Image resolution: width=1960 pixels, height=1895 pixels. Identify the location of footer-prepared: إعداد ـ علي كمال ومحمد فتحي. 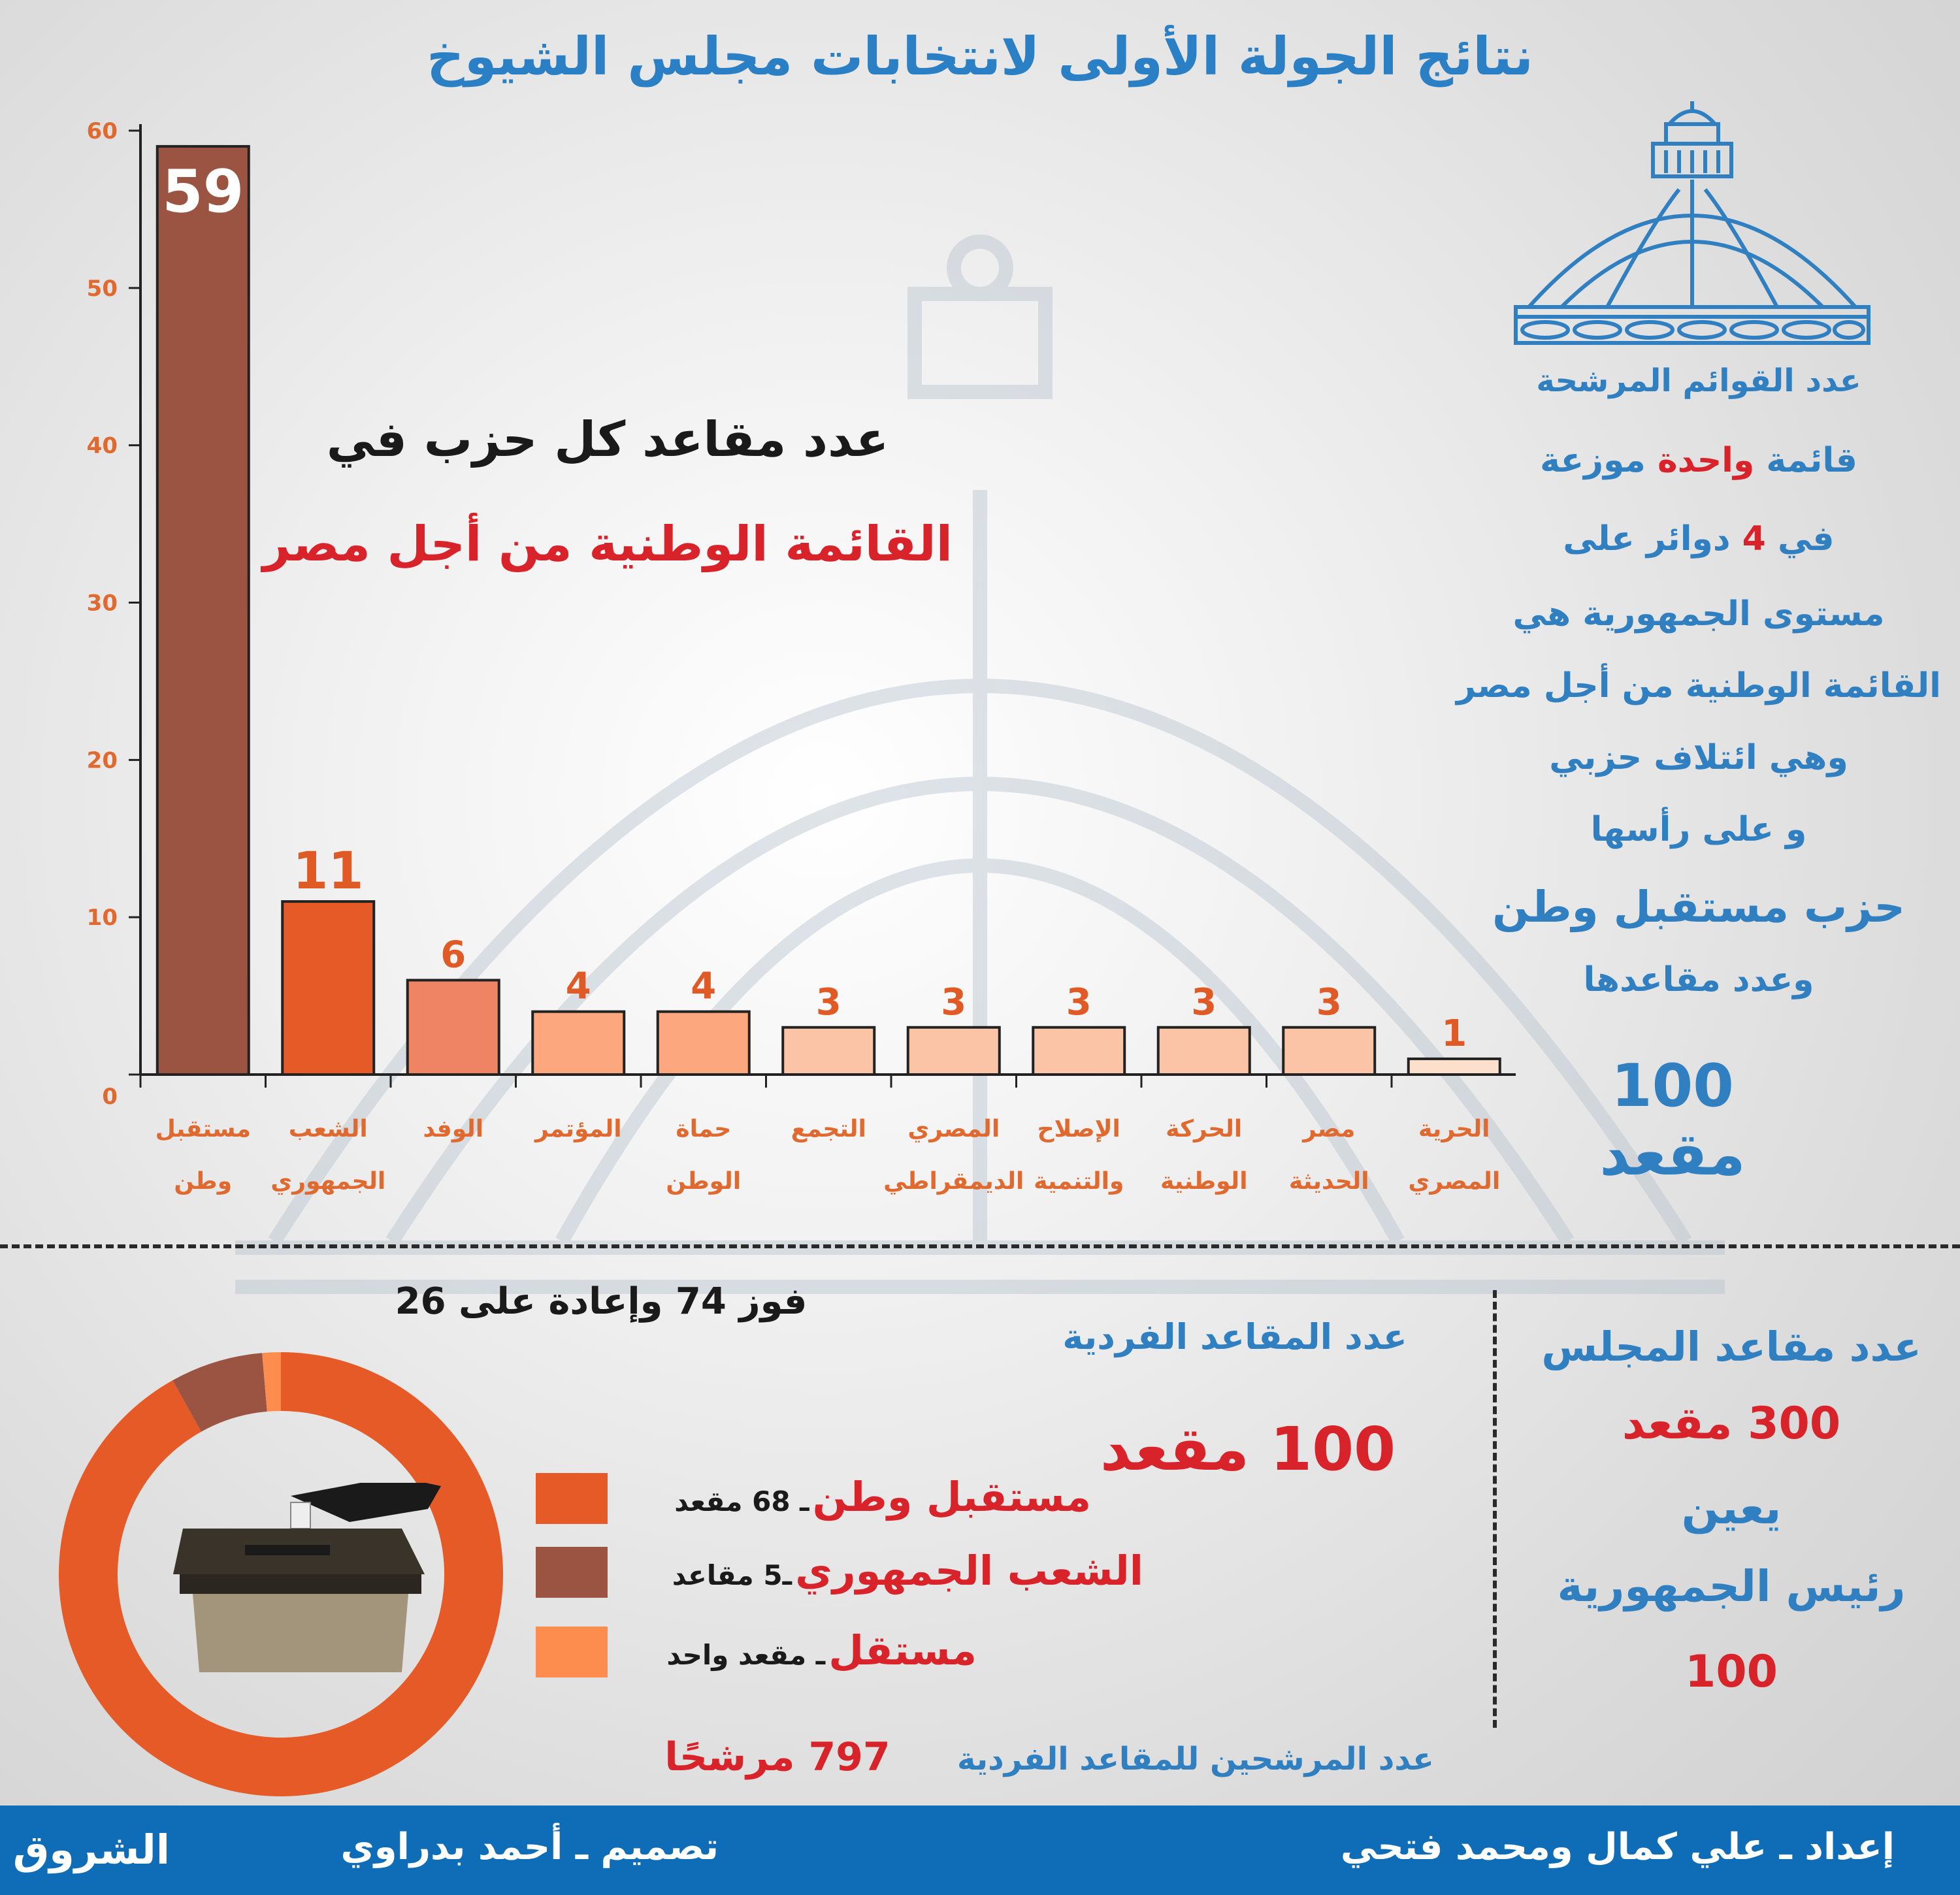
(1617, 1847).